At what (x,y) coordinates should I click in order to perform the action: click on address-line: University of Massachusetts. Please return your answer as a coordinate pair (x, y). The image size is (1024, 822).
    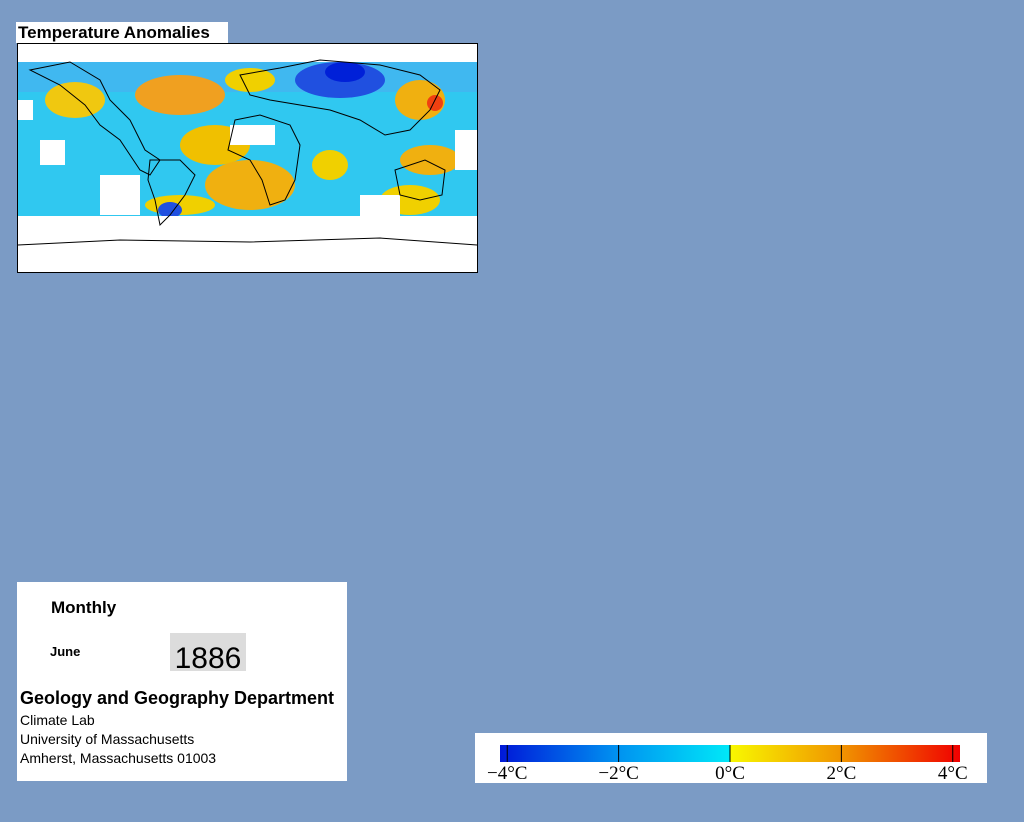
    Looking at the image, I should click on (107, 739).